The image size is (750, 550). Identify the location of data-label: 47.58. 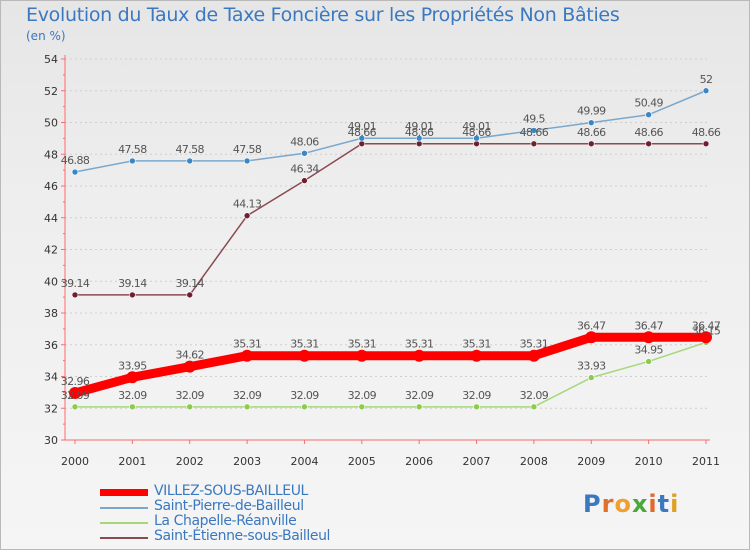
(247, 149).